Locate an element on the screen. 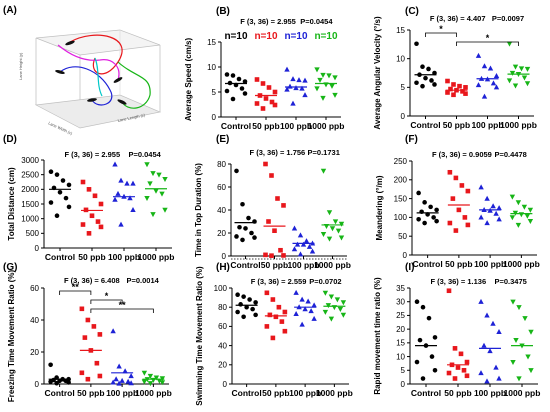 The height and width of the screenshot is (412, 550). trajectory-magenta is located at coordinates (88, 62).